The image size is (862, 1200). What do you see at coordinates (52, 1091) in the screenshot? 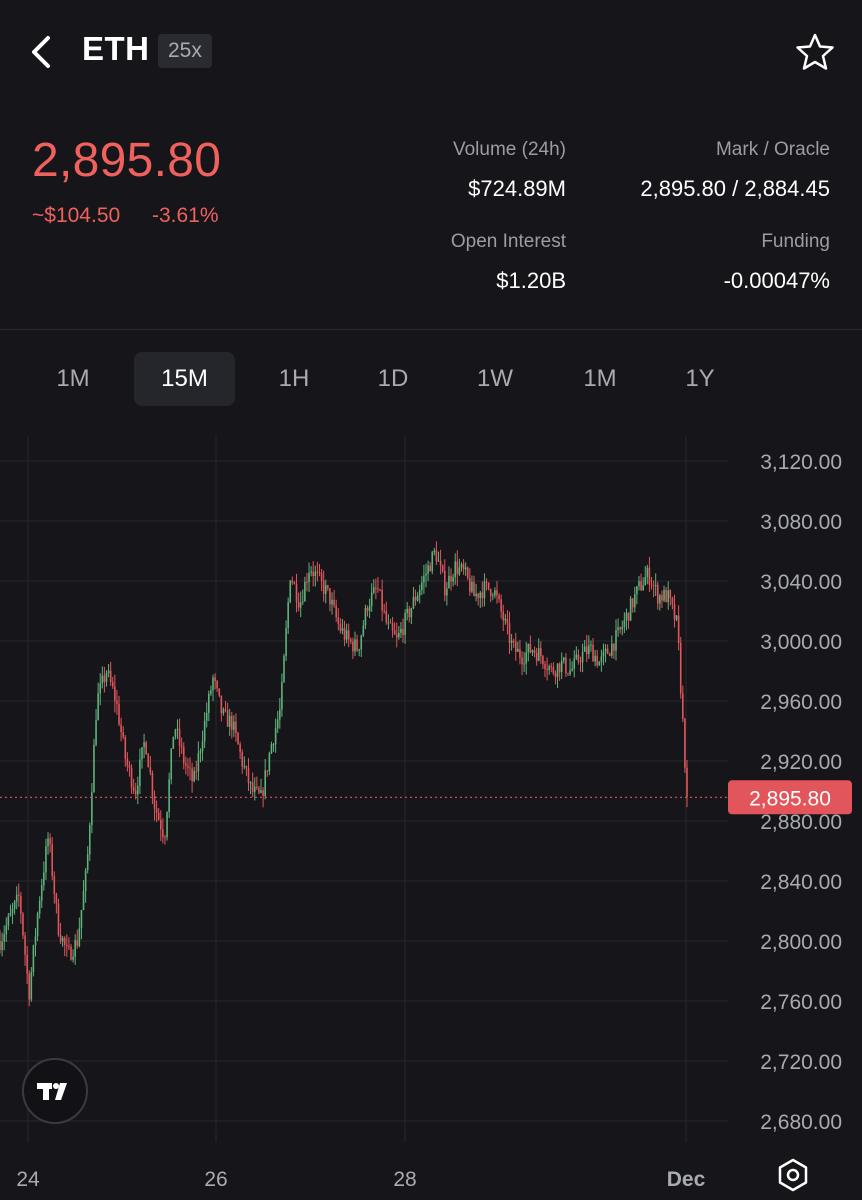
I see `tradingview-glyph` at bounding box center [52, 1091].